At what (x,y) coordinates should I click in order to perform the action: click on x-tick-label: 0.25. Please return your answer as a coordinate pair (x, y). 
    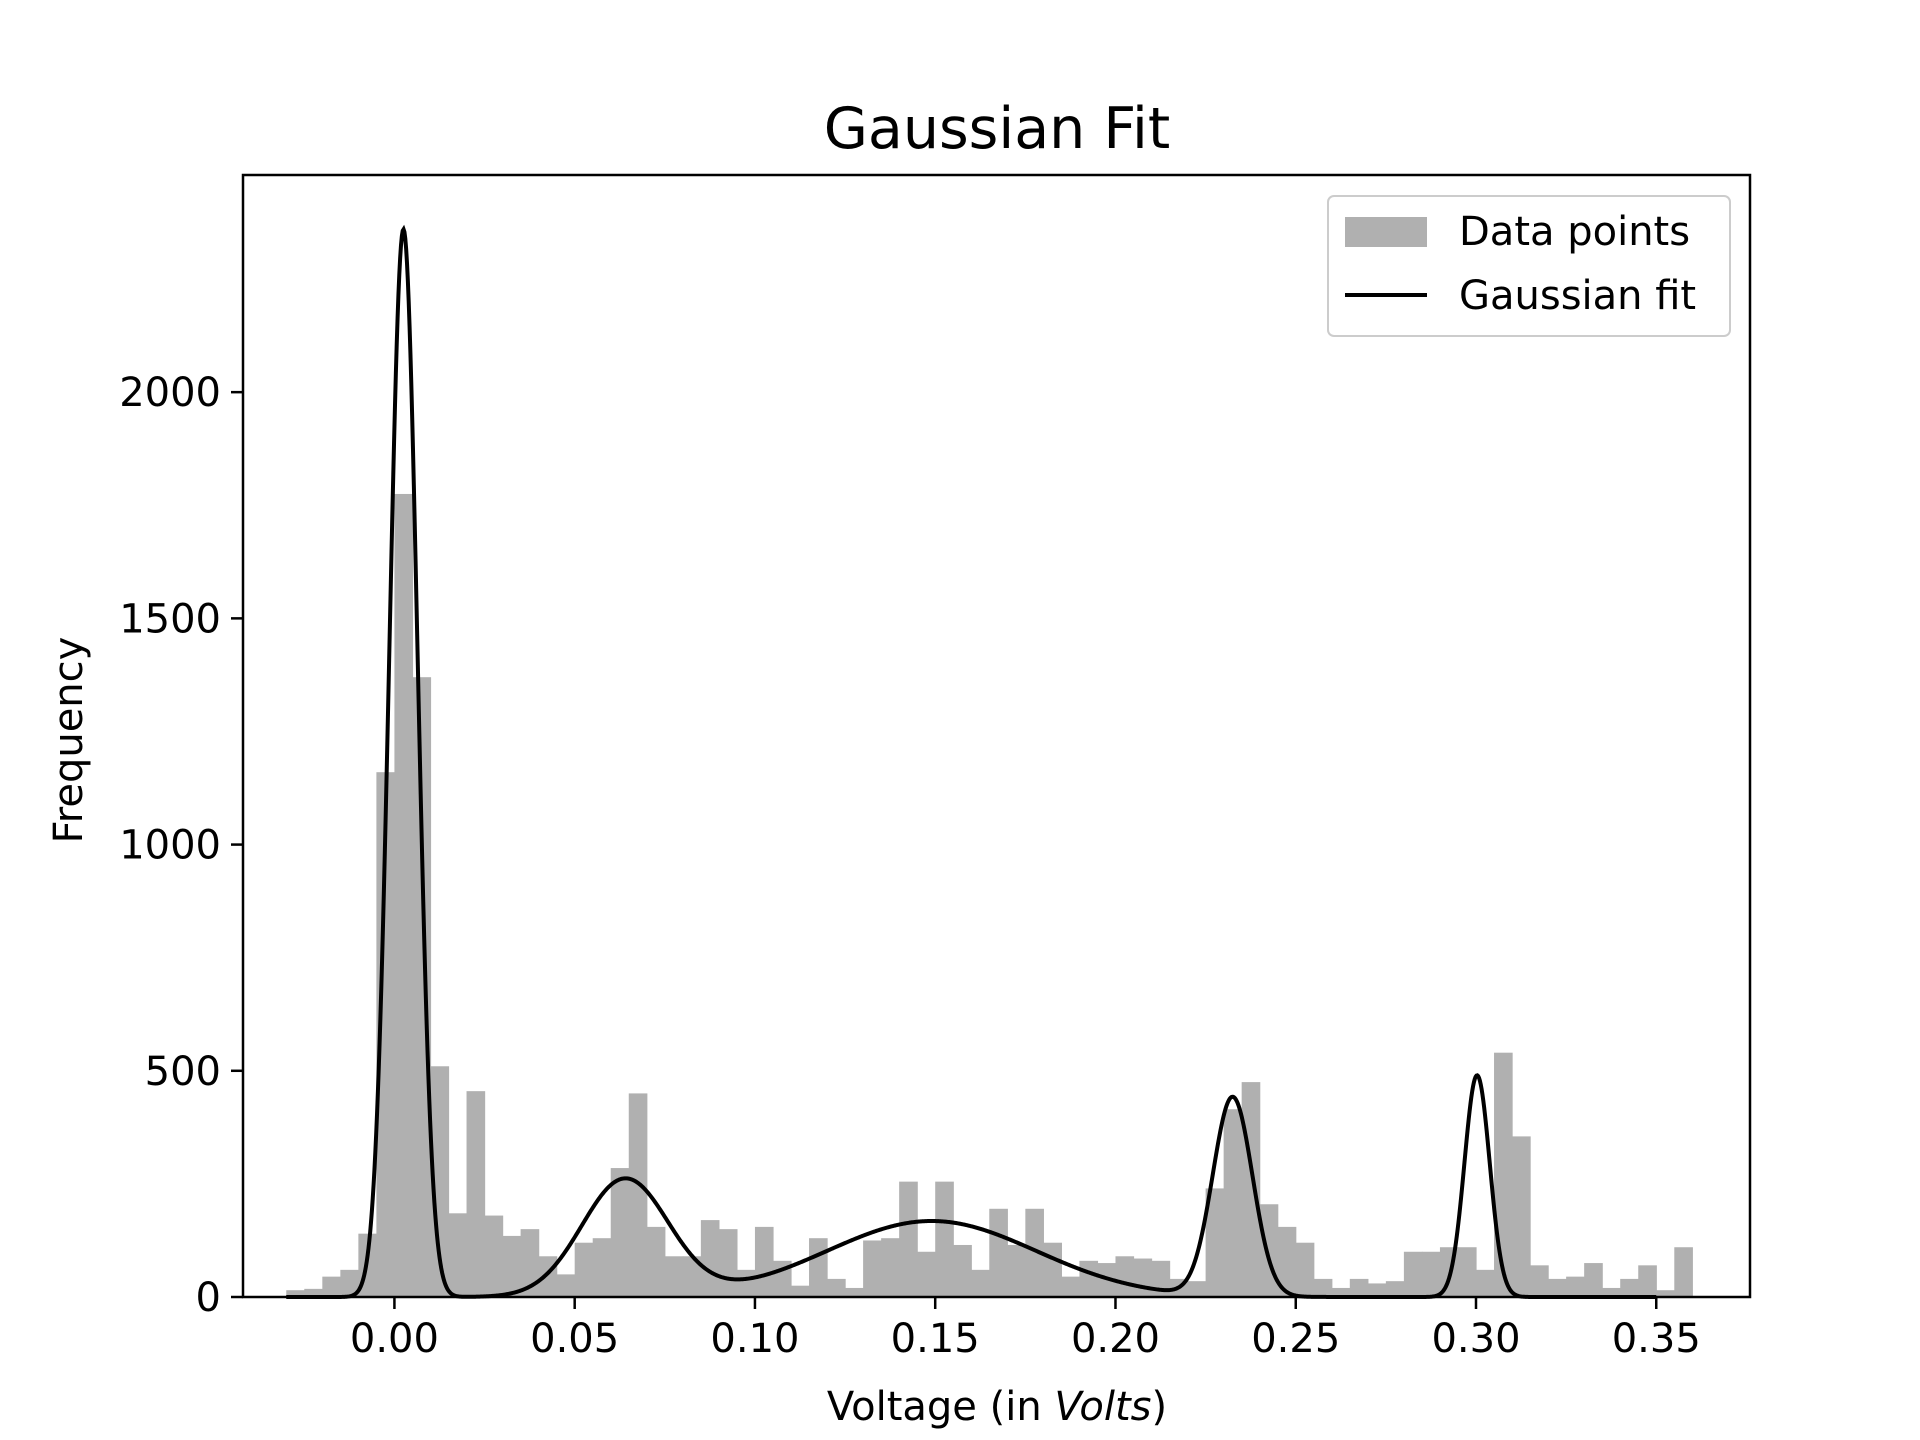
    Looking at the image, I should click on (1295, 1339).